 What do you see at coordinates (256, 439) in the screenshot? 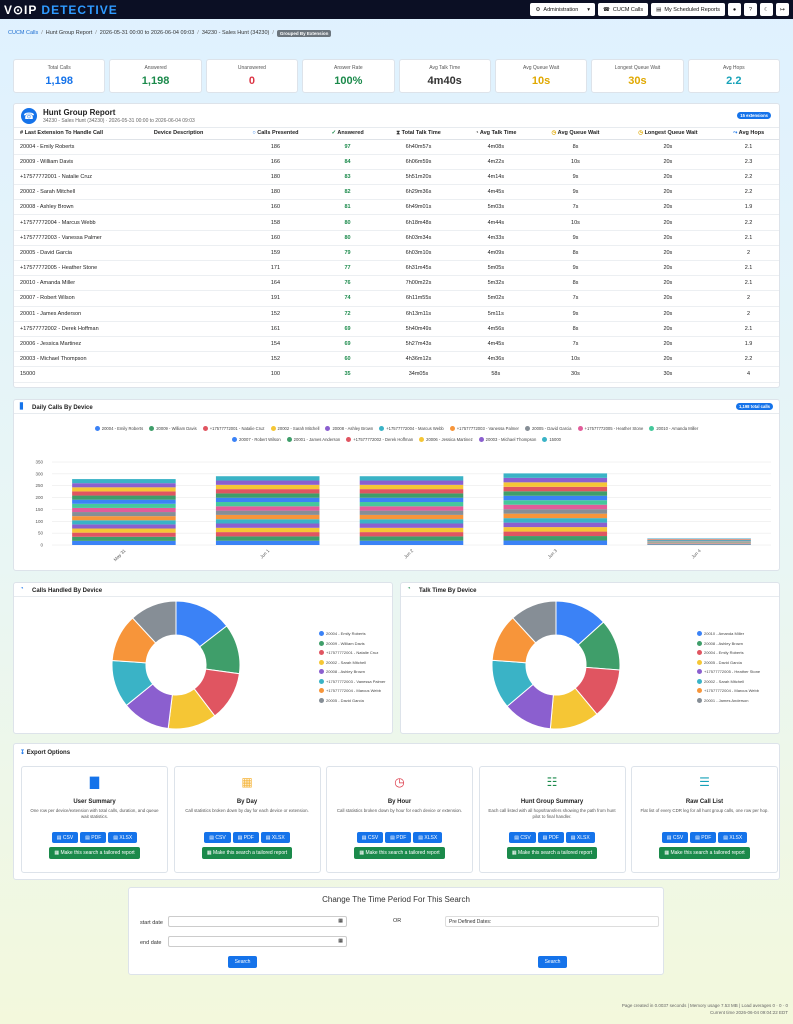
I see `legend-item: 20007 - Robert Wilson` at bounding box center [256, 439].